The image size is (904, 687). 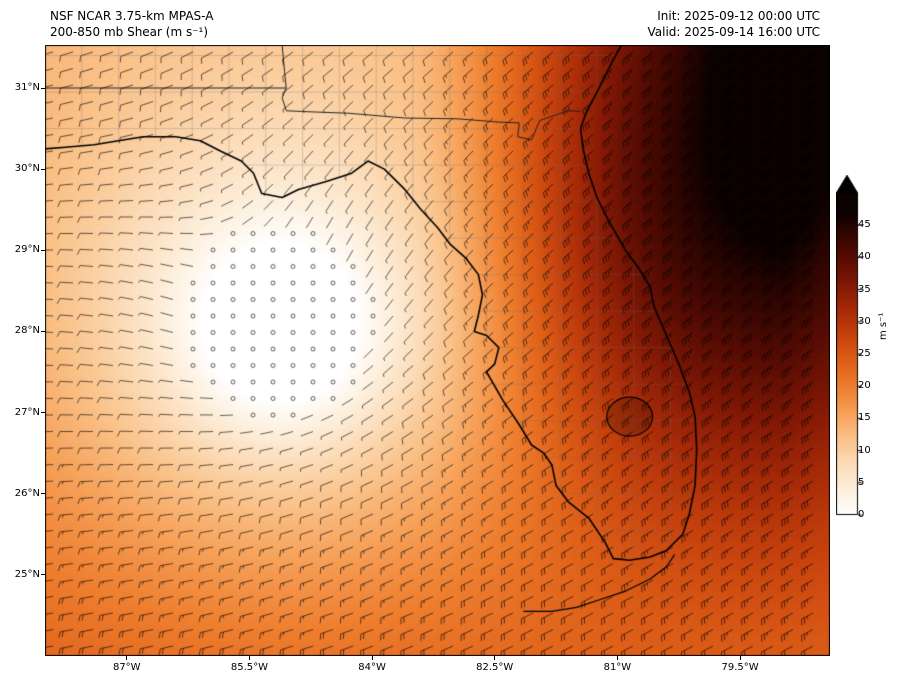 What do you see at coordinates (864, 353) in the screenshot?
I see `colorbar-tick-label: 25` at bounding box center [864, 353].